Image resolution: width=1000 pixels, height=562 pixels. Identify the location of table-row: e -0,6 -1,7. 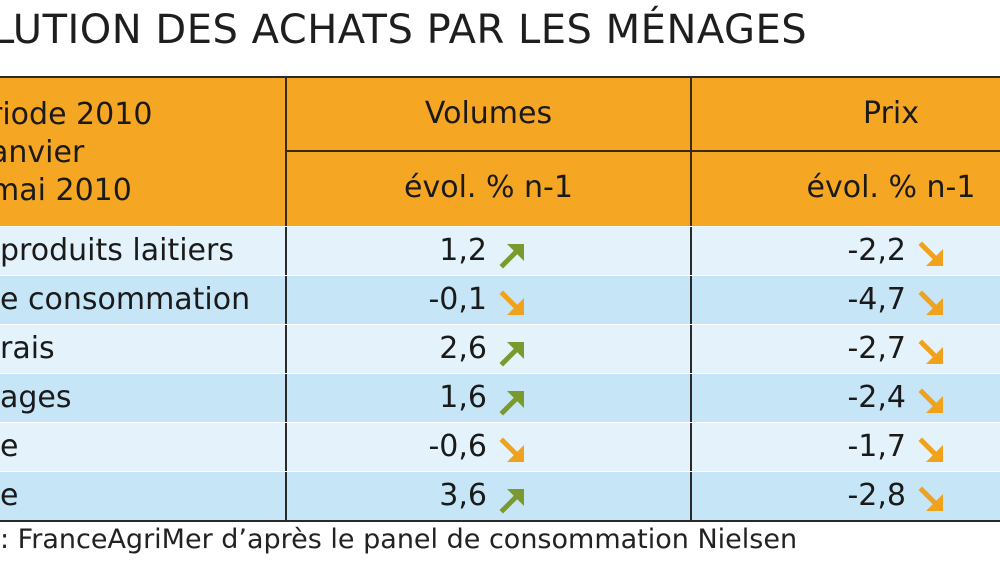
(500, 446).